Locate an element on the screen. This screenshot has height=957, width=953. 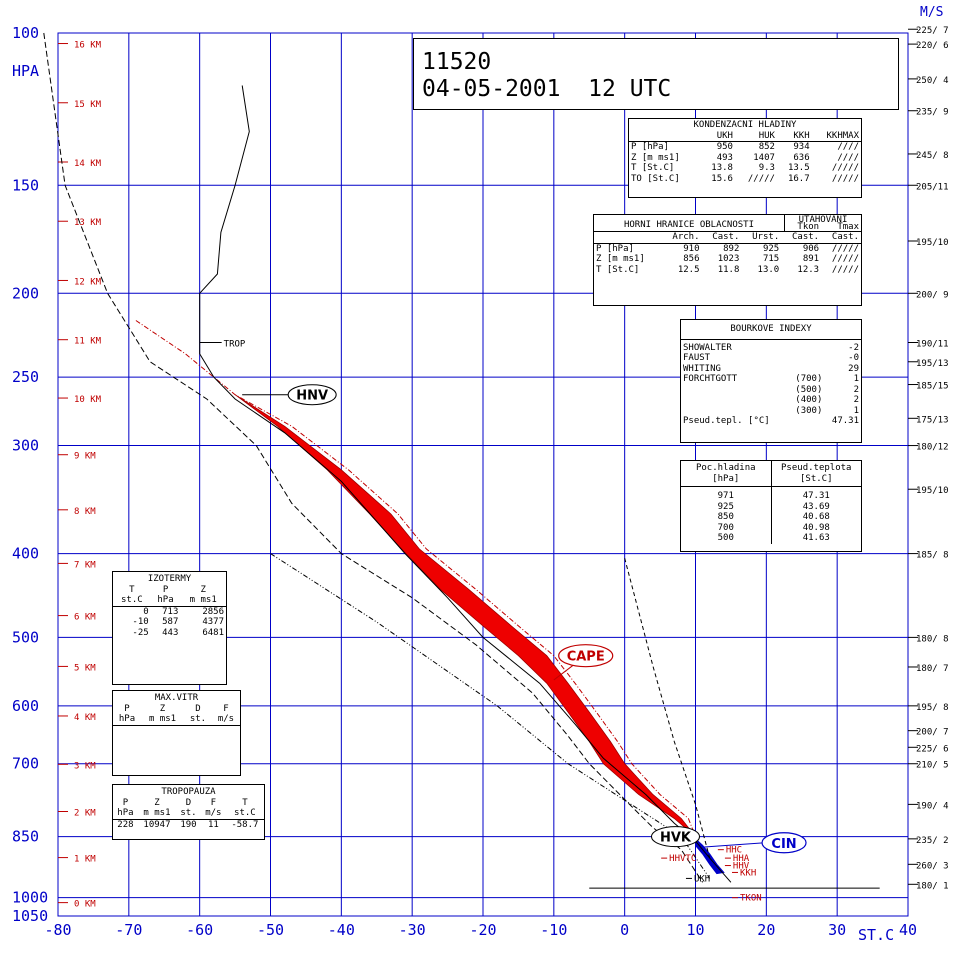
wind-label: 190/ 4 is located at coordinates (932, 806).